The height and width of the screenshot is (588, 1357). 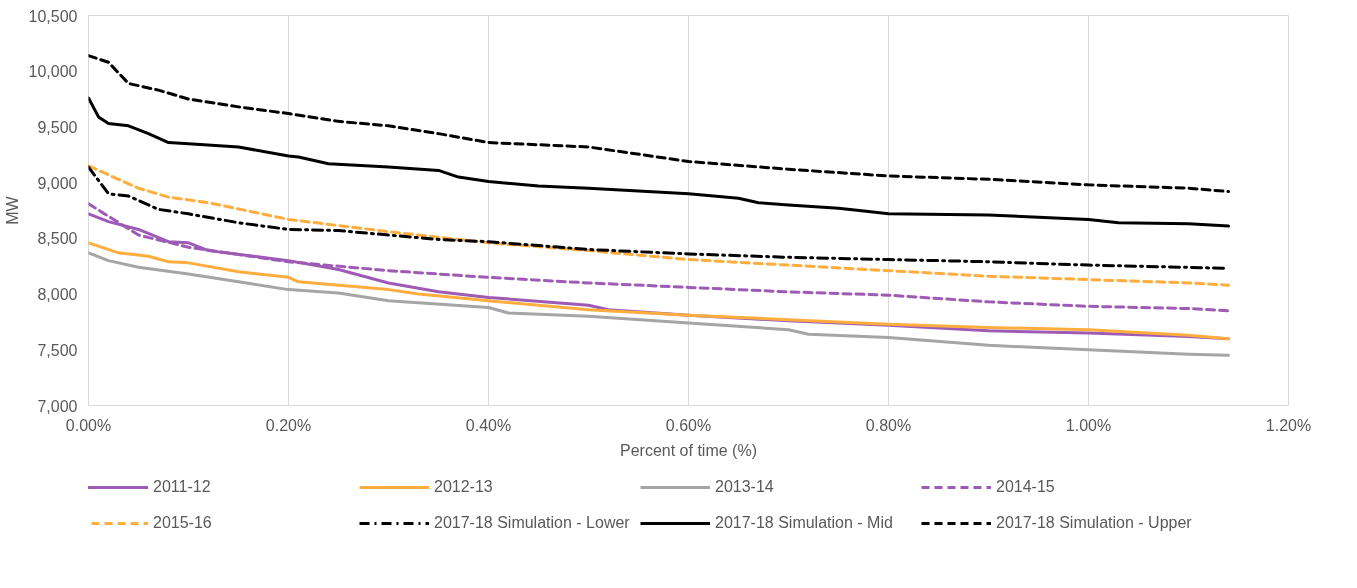 What do you see at coordinates (183, 523) in the screenshot?
I see `legend-label: 2015-16` at bounding box center [183, 523].